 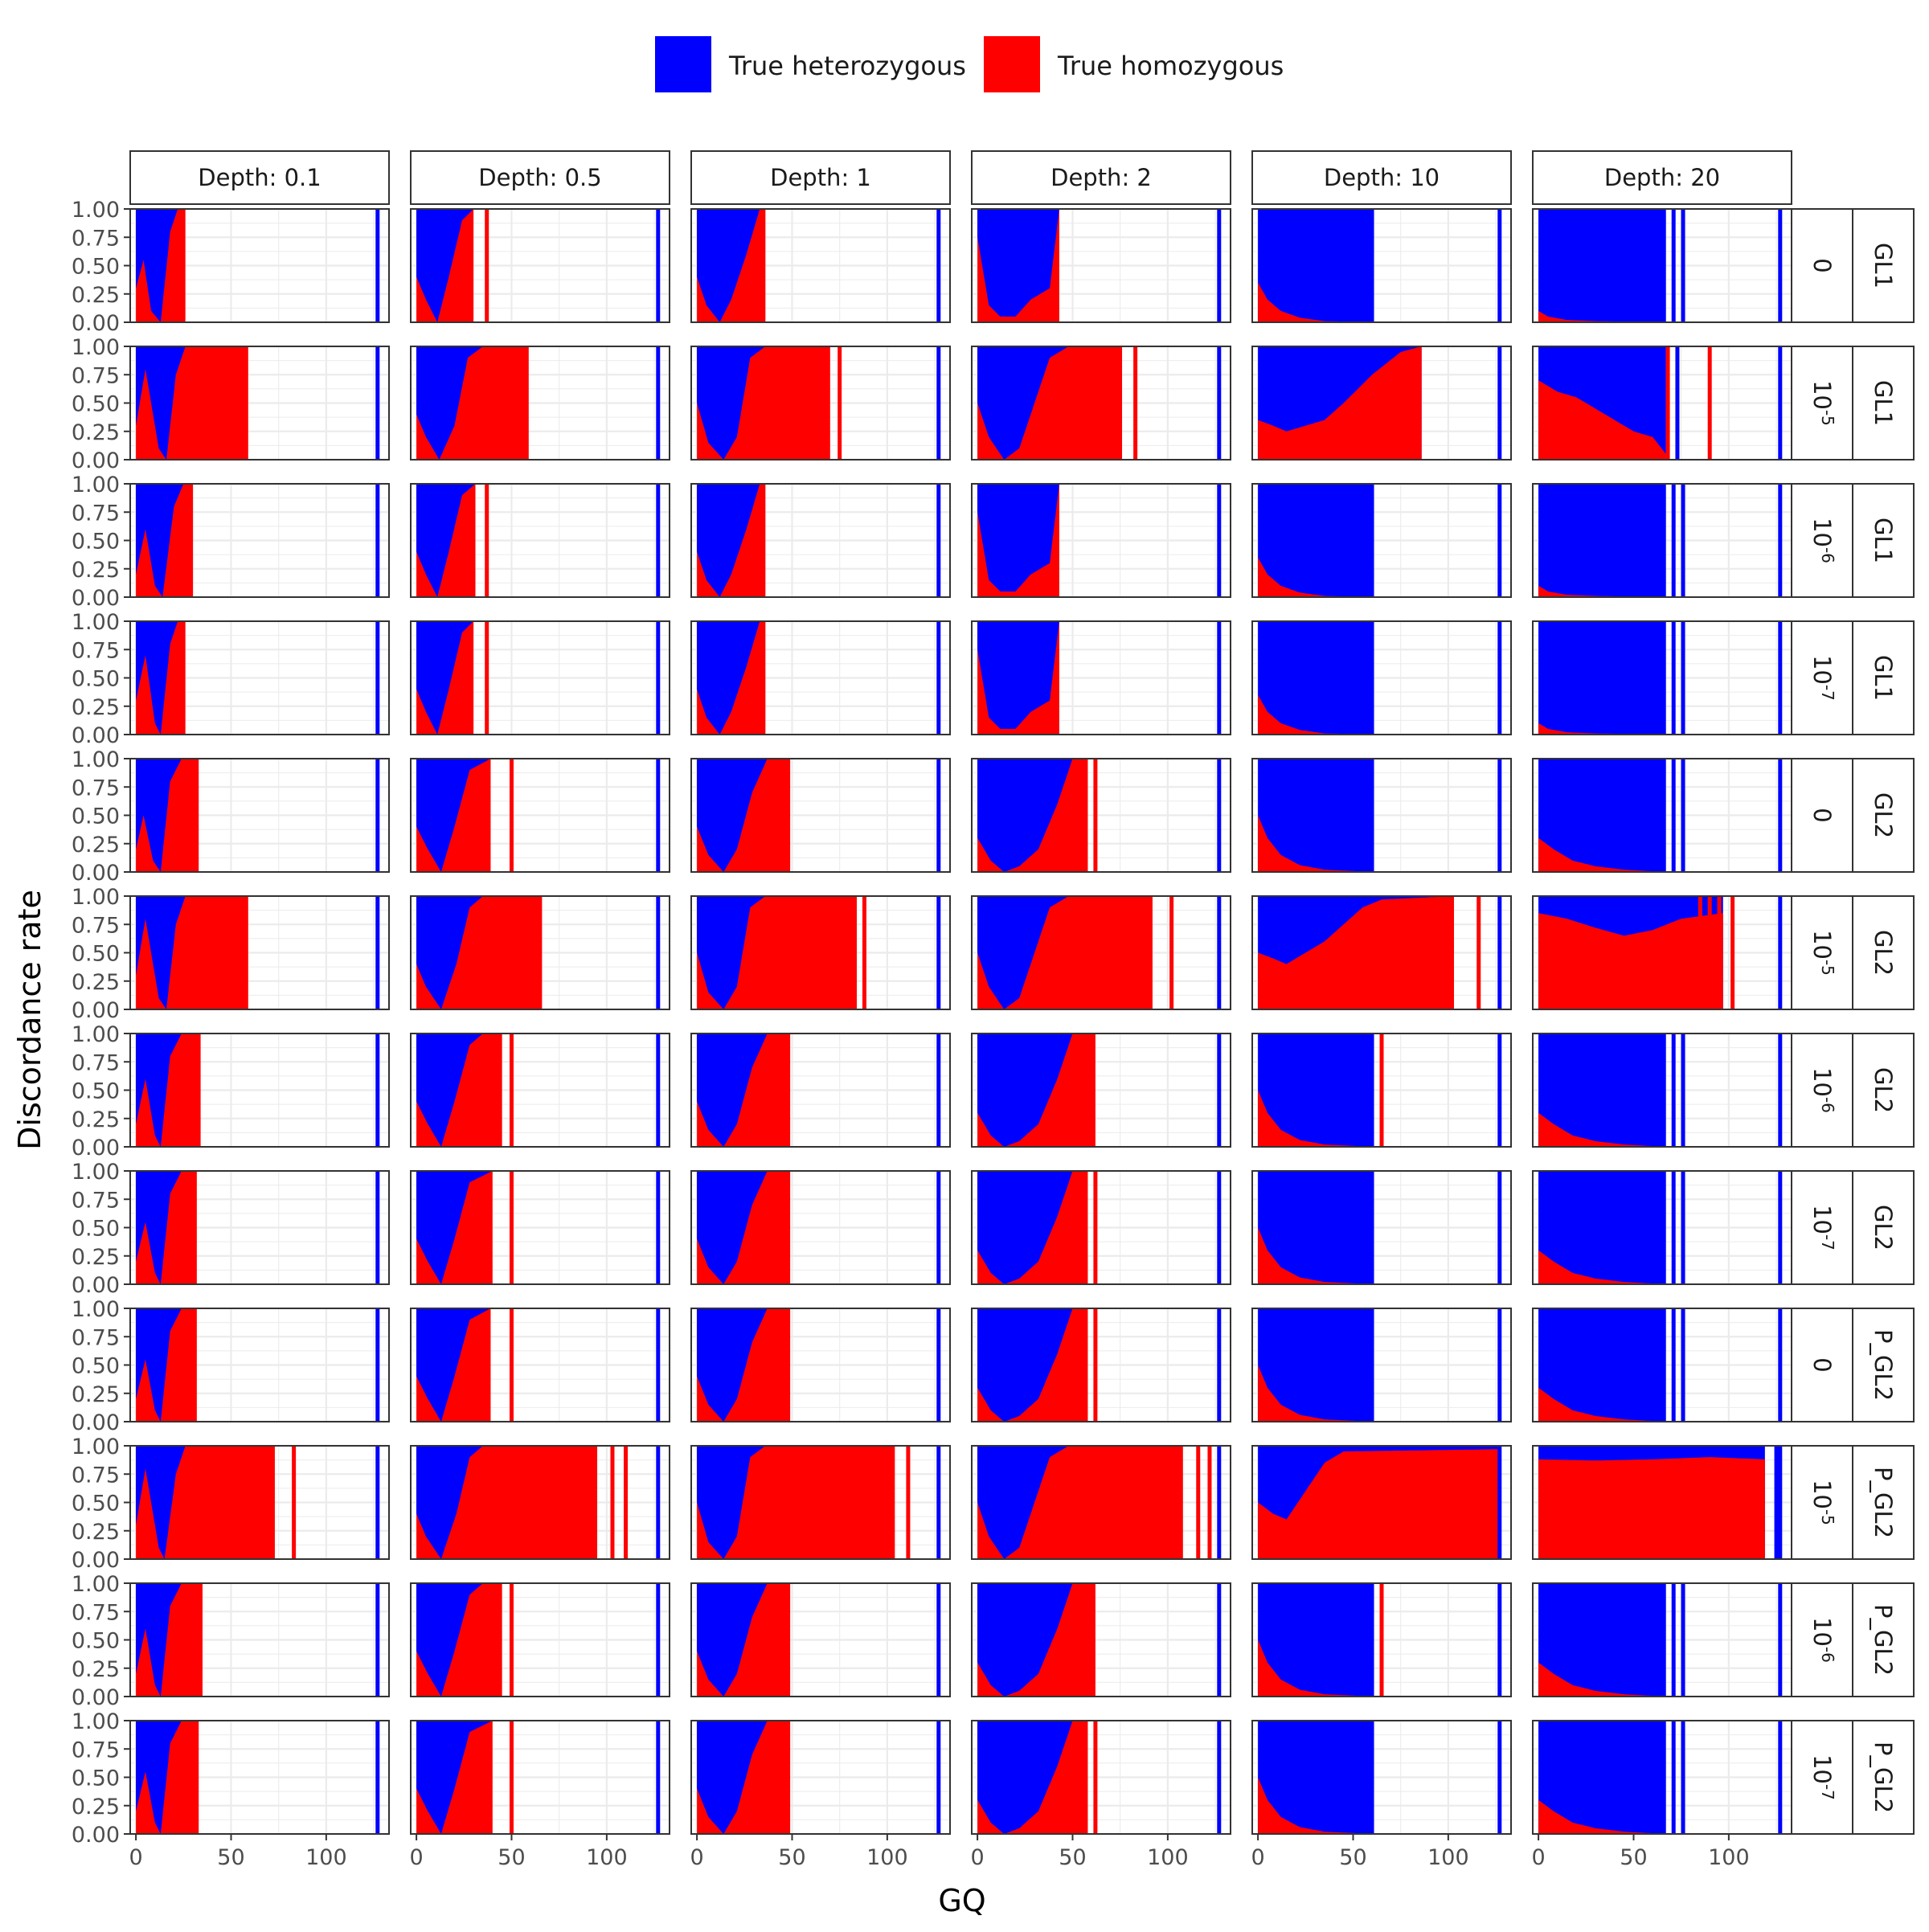 I want to click on x-axis-title: GQ, so click(x=961, y=1900).